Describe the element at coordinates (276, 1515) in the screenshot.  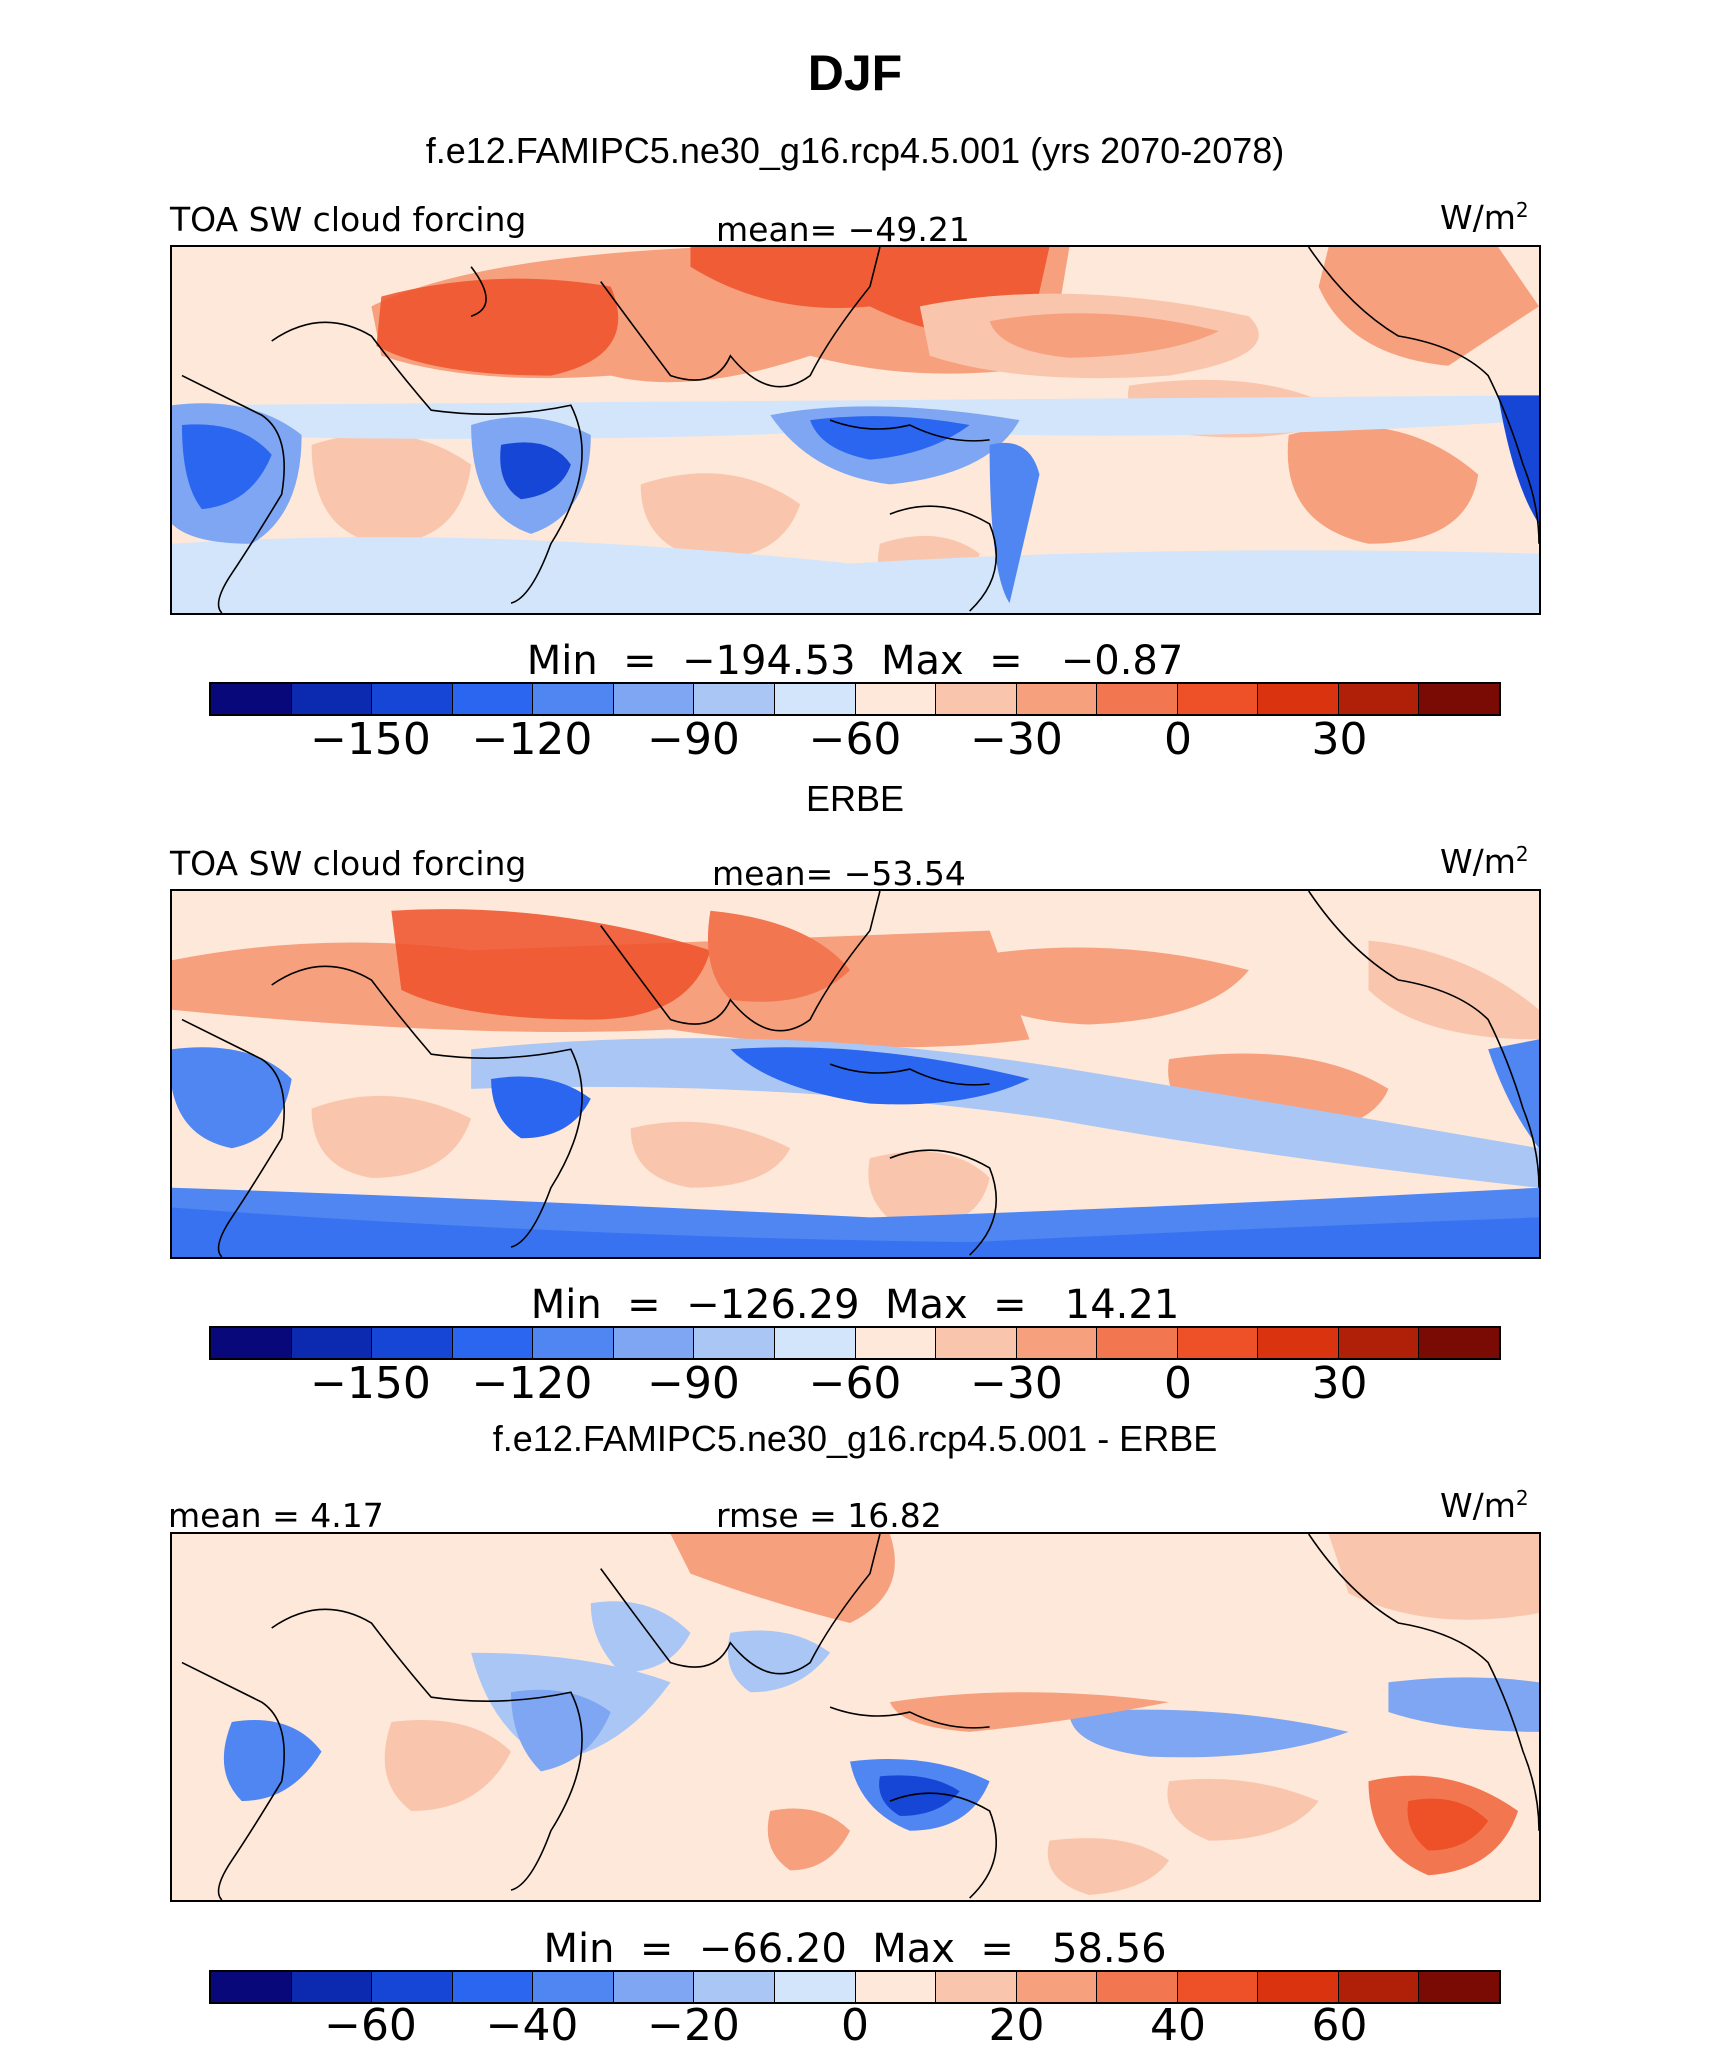
I see `panel-3-mean-label: mean = 4.17` at that location.